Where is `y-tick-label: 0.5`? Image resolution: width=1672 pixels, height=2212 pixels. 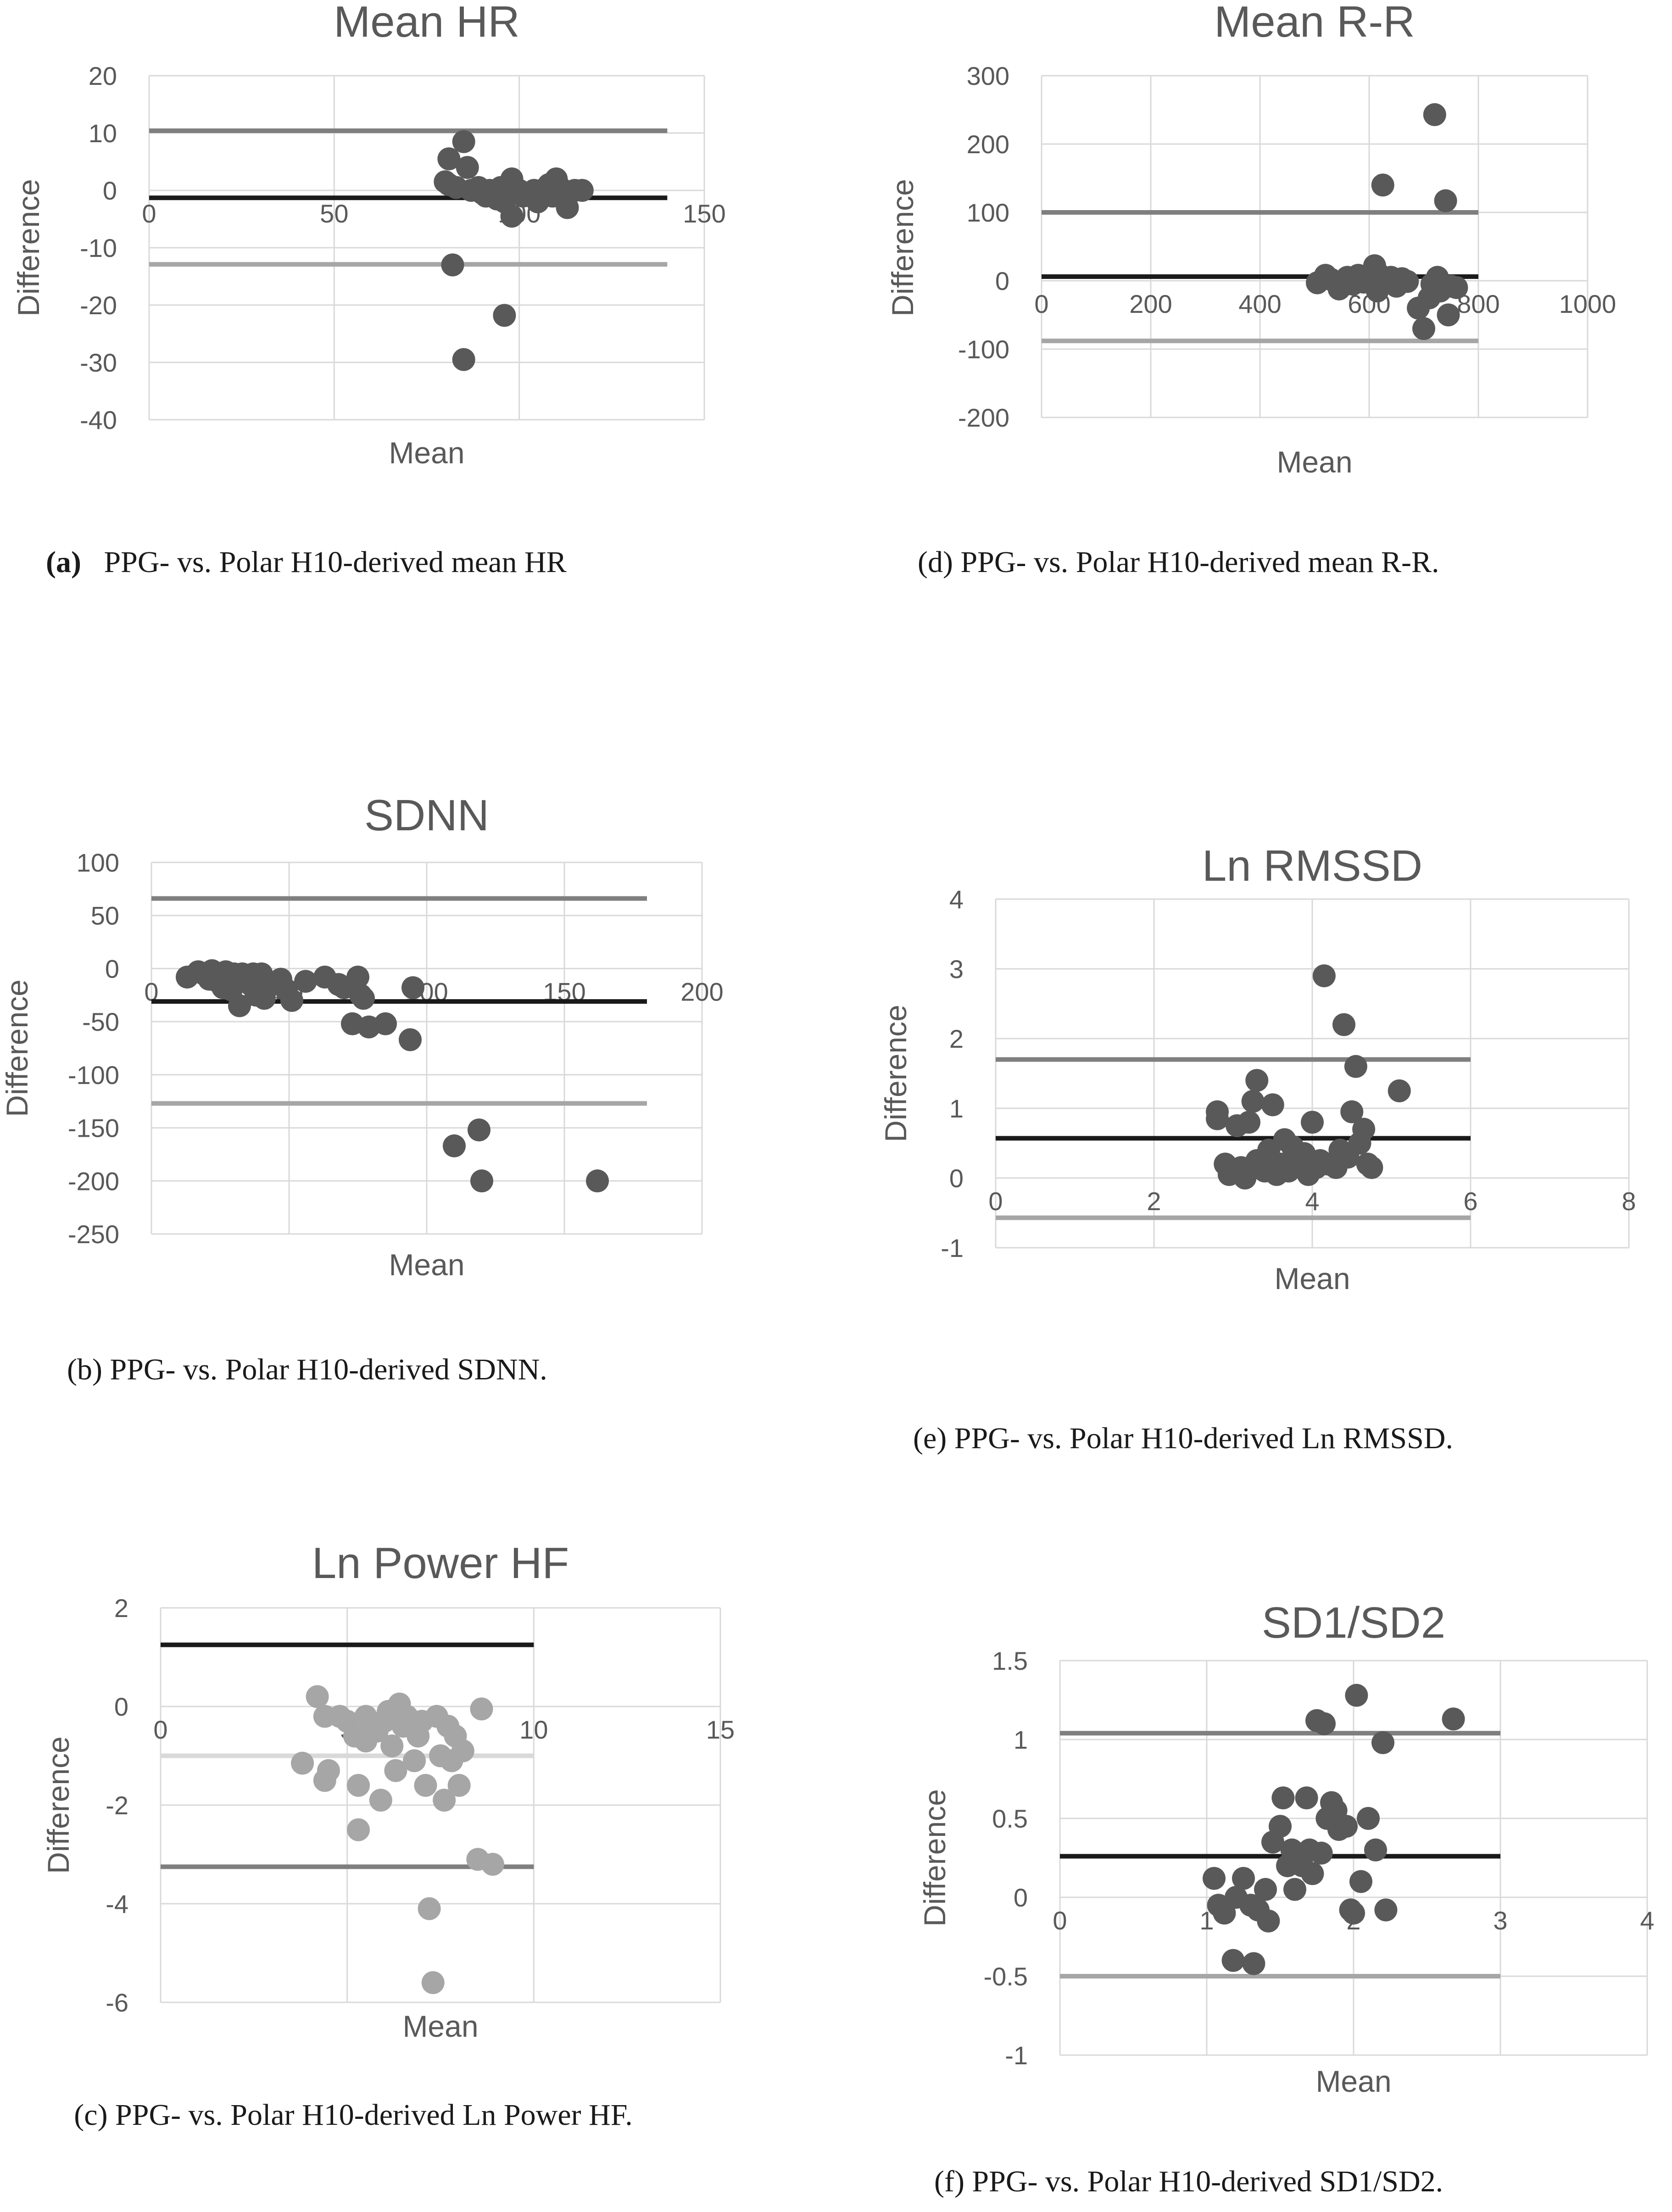
y-tick-label: 0.5 is located at coordinates (1010, 1818).